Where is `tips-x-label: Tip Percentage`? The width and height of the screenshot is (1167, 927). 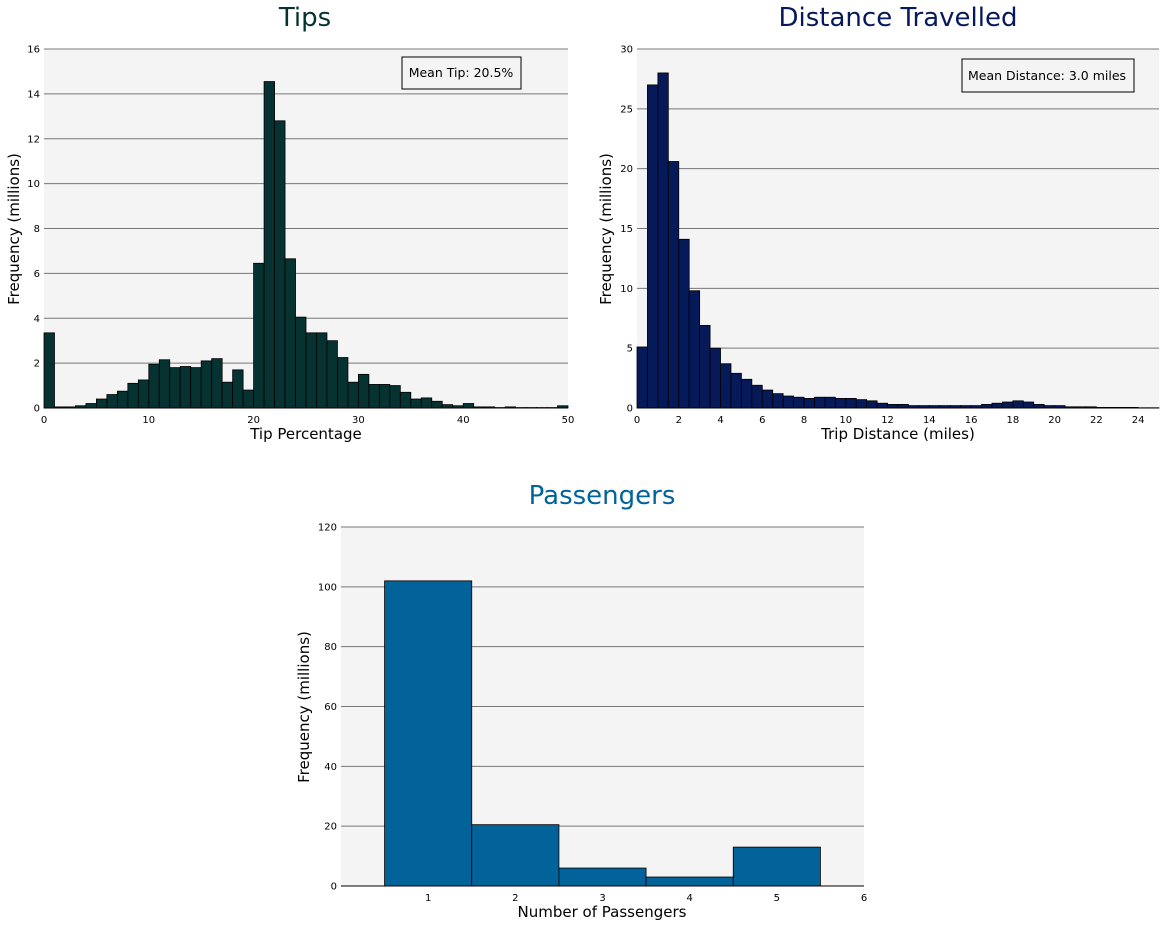 tips-x-label: Tip Percentage is located at coordinates (305, 434).